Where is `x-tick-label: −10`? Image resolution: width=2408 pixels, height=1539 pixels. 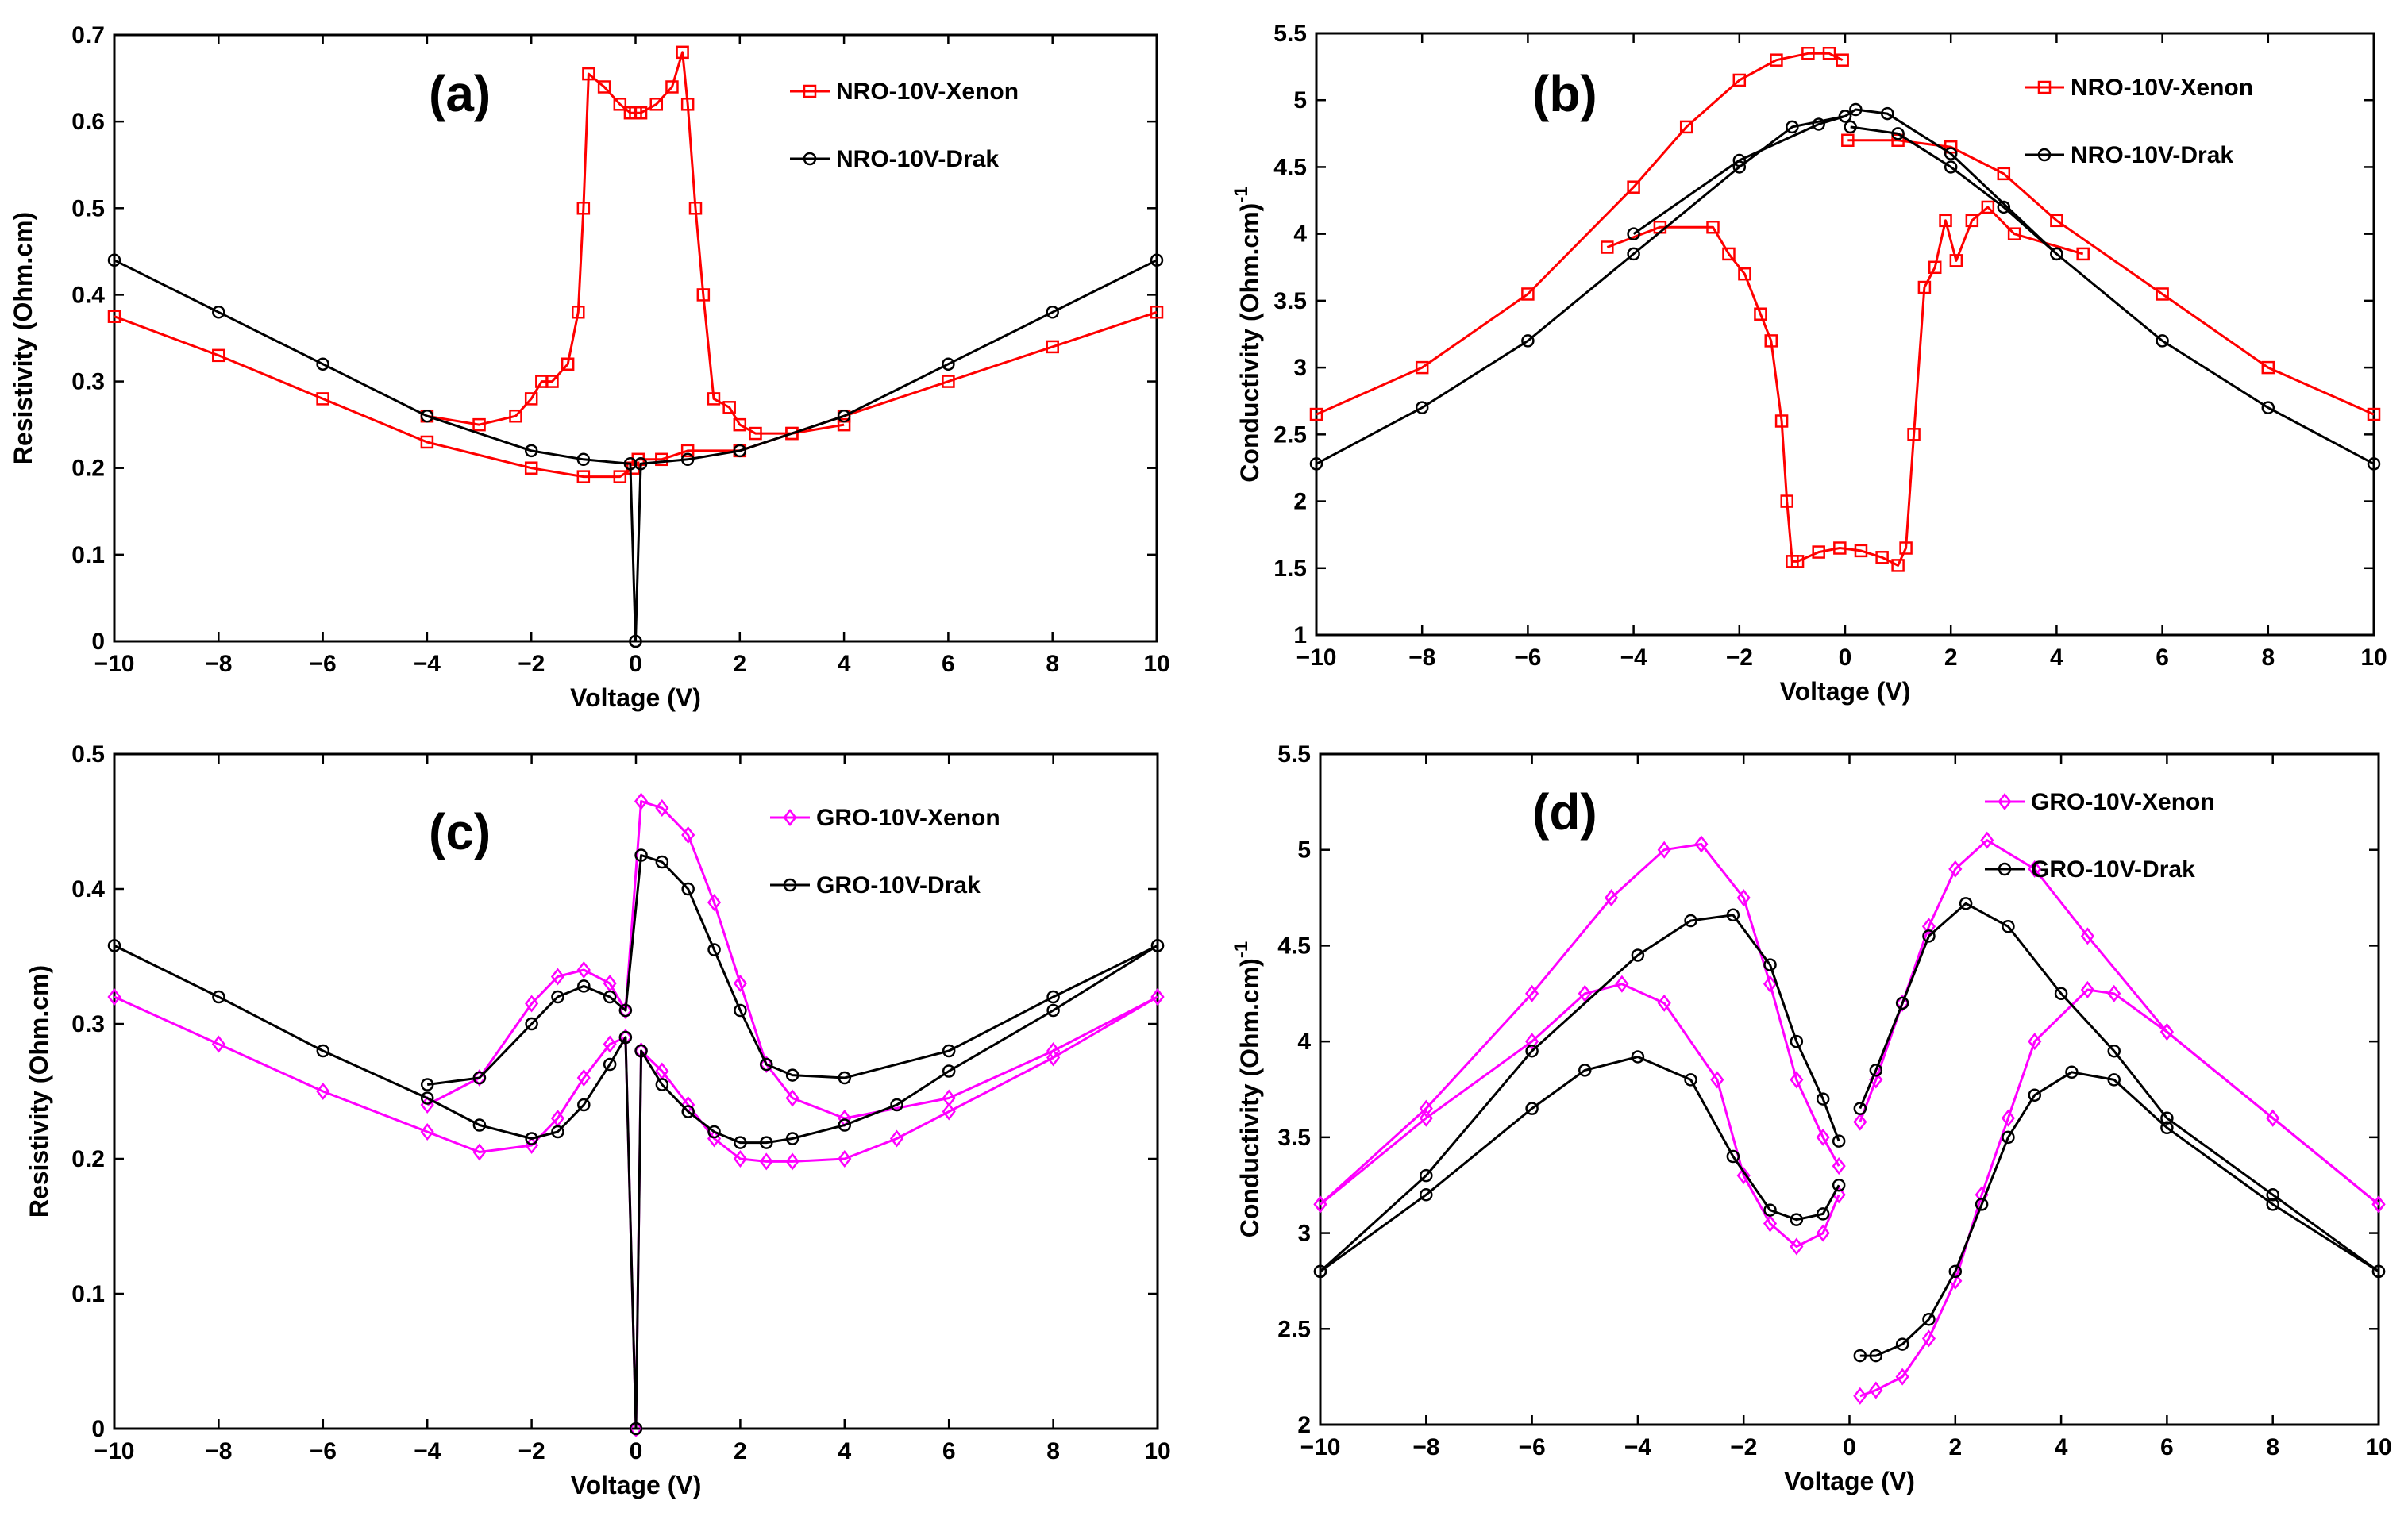
x-tick-label: −10 is located at coordinates (1316, 658).